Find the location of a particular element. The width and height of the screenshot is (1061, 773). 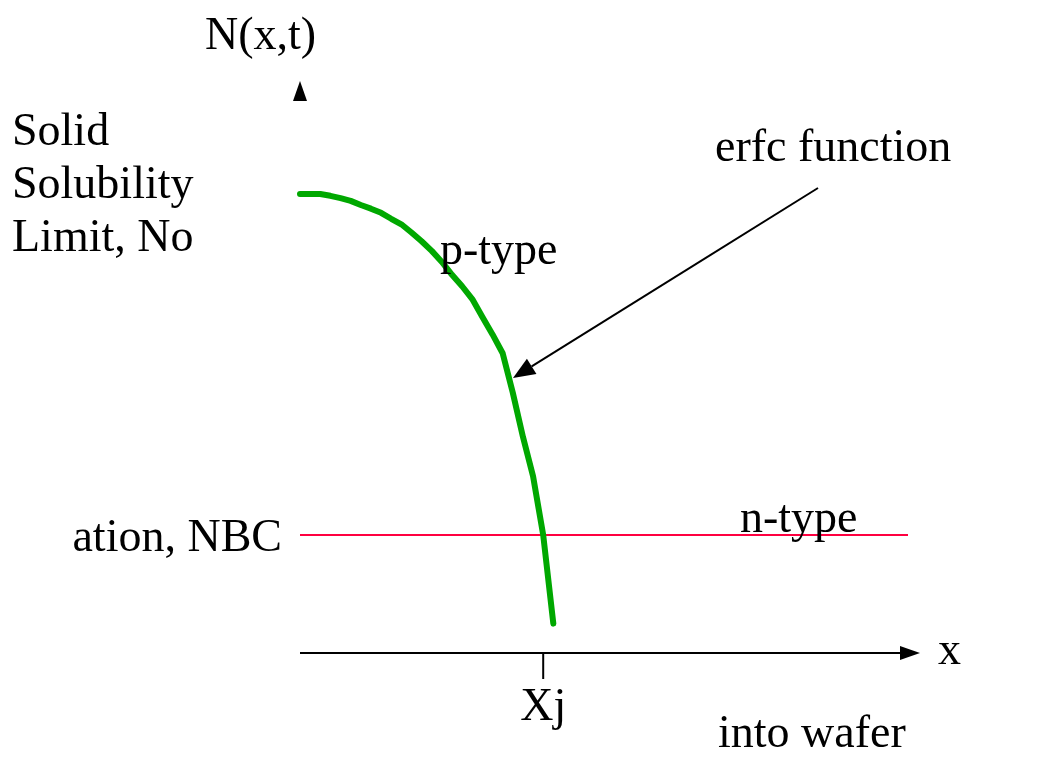

text: x is located at coordinates (949, 649).